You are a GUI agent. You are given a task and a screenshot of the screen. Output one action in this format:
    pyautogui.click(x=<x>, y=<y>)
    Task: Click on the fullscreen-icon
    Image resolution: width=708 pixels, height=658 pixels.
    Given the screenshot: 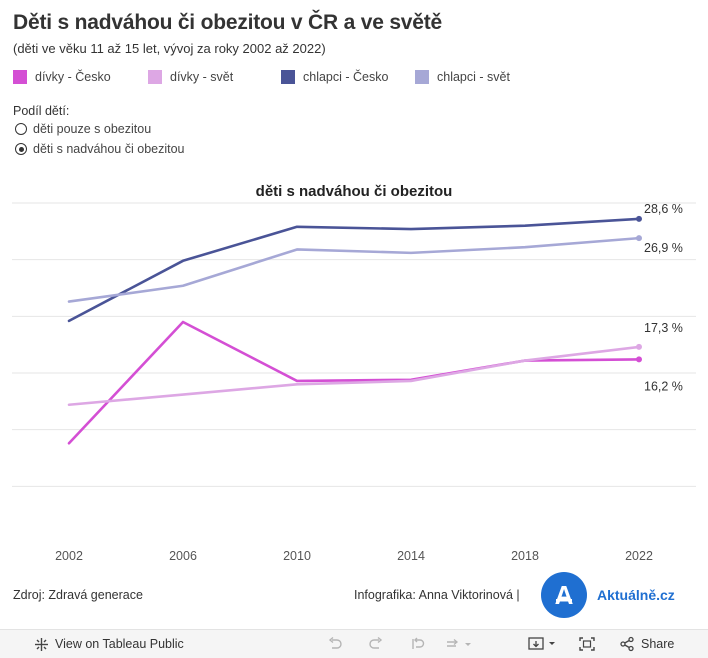 What is the action you would take?
    pyautogui.click(x=587, y=644)
    